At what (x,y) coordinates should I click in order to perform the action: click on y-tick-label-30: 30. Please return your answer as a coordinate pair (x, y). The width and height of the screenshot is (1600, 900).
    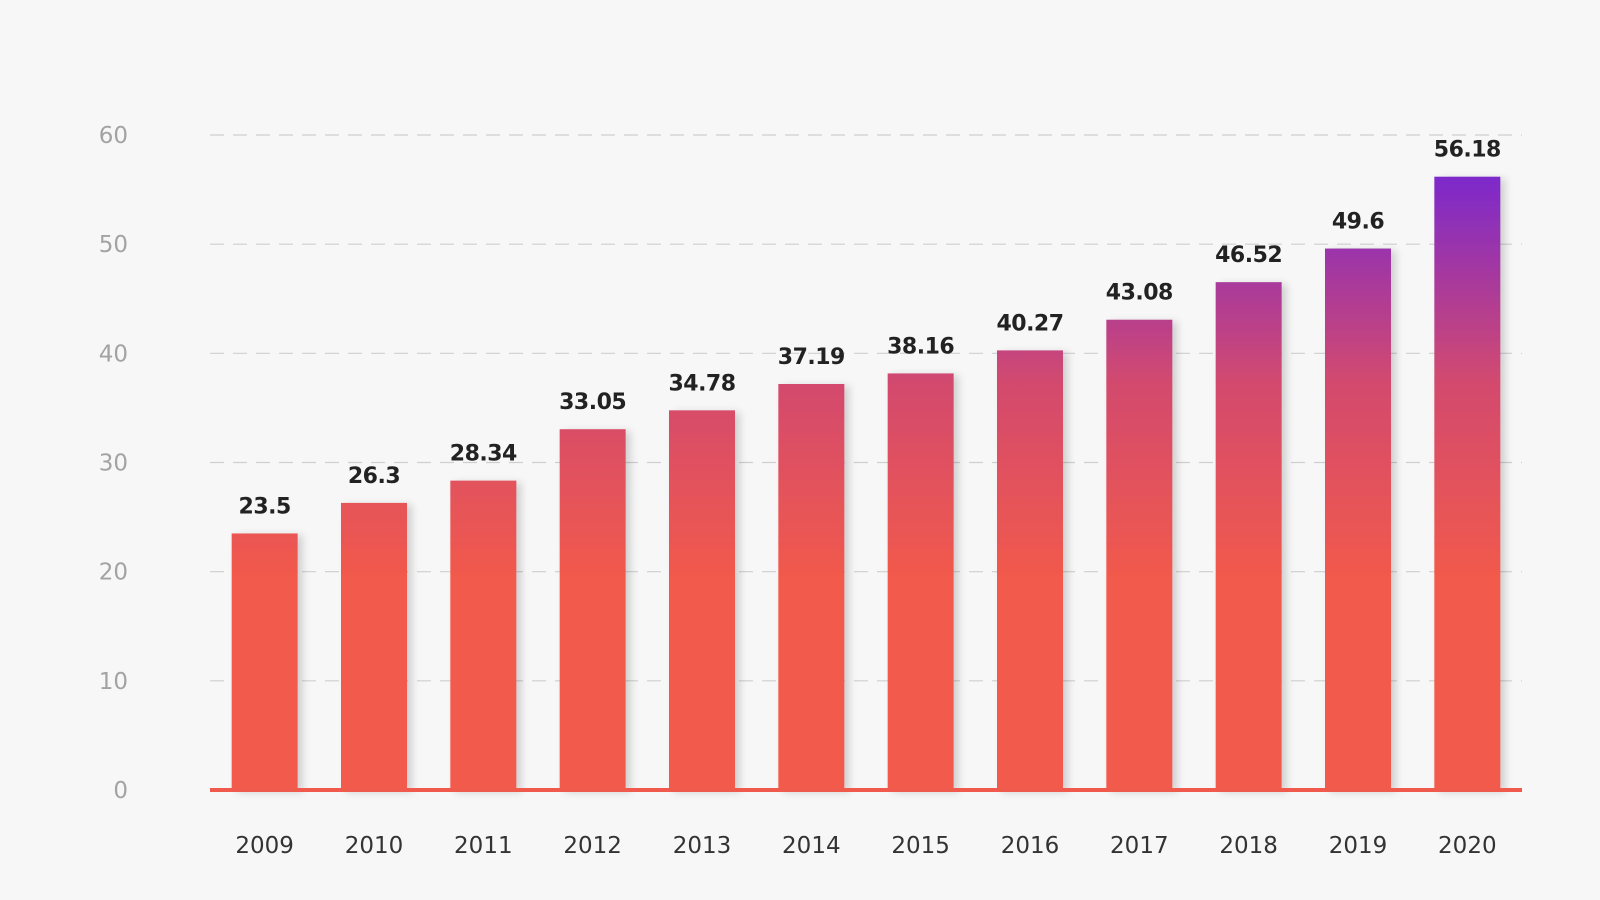
    Looking at the image, I should click on (113, 464).